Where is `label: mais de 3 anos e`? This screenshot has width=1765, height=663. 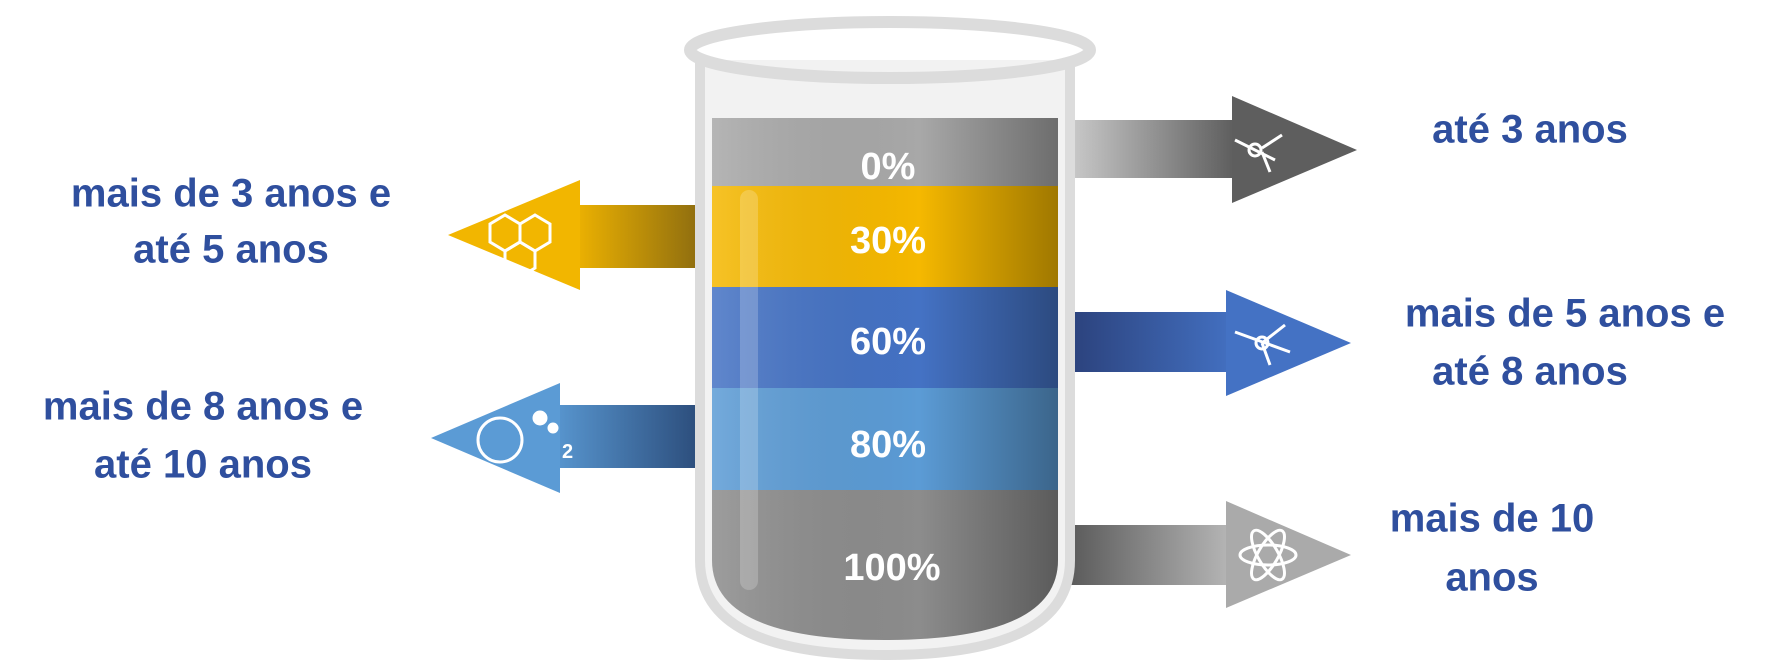
label: mais de 3 anos e is located at coordinates (231, 194).